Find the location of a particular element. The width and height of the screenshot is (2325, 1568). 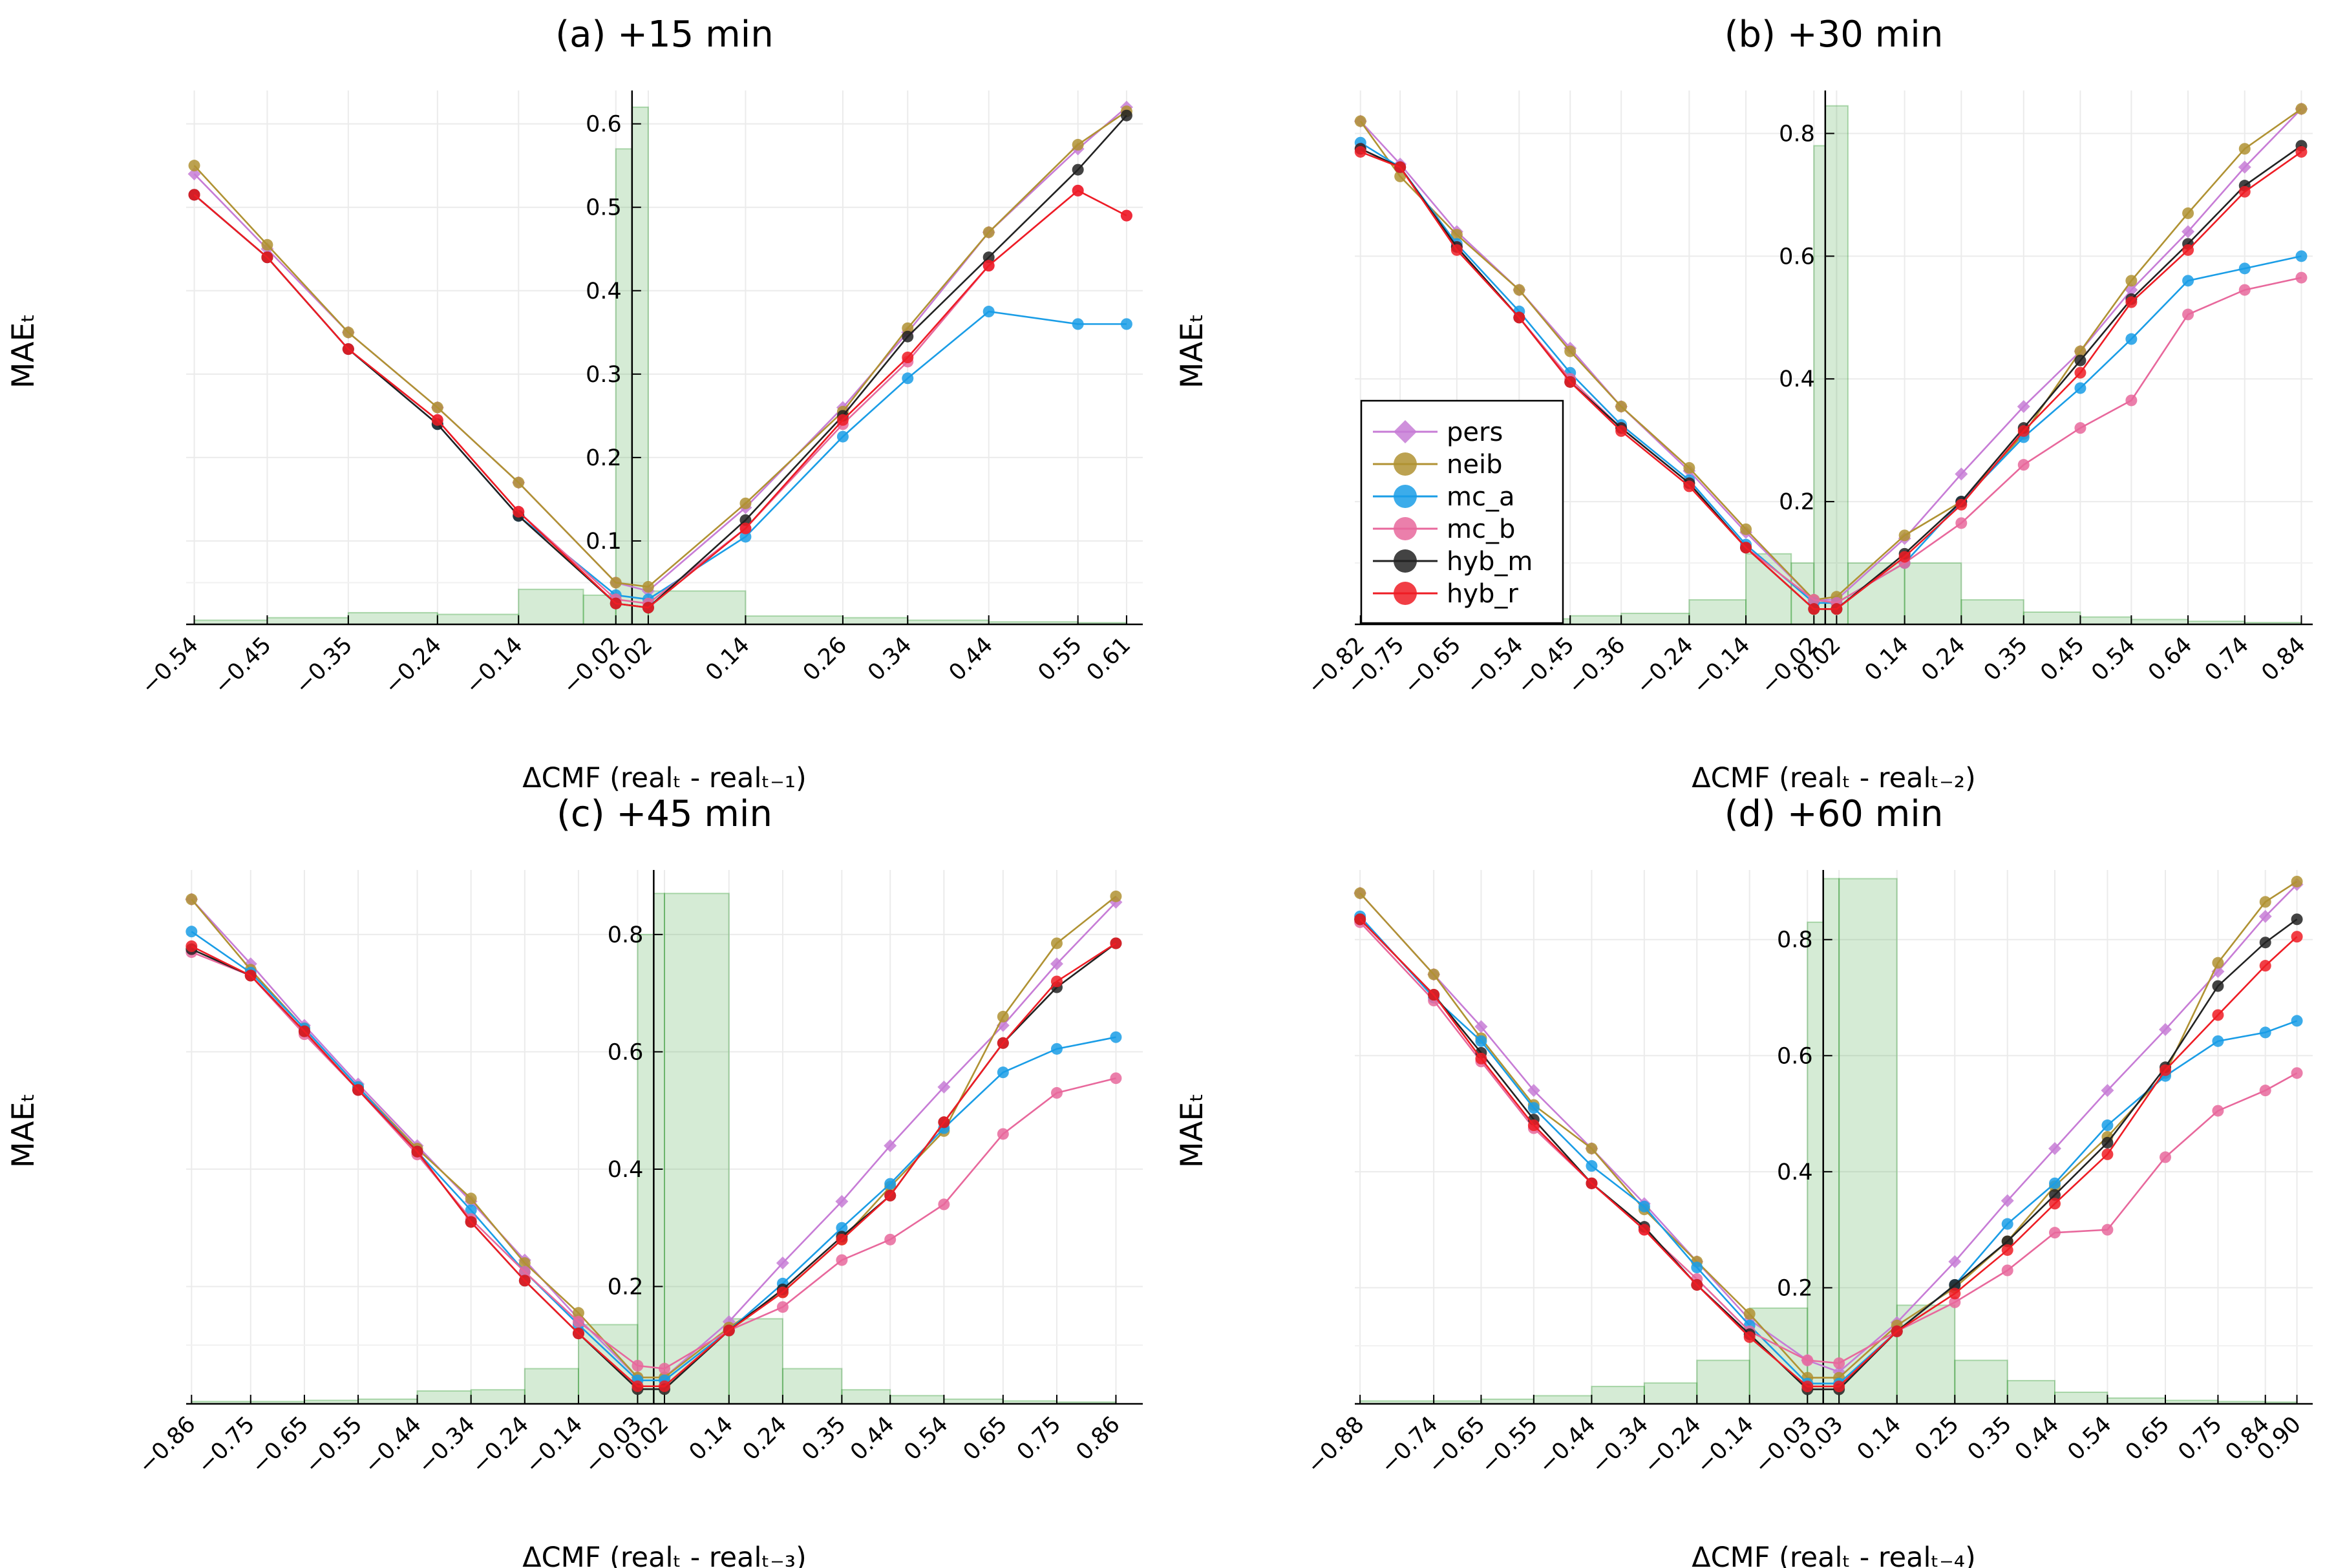

x-tick-label: −0.44 is located at coordinates (1567, 1445).